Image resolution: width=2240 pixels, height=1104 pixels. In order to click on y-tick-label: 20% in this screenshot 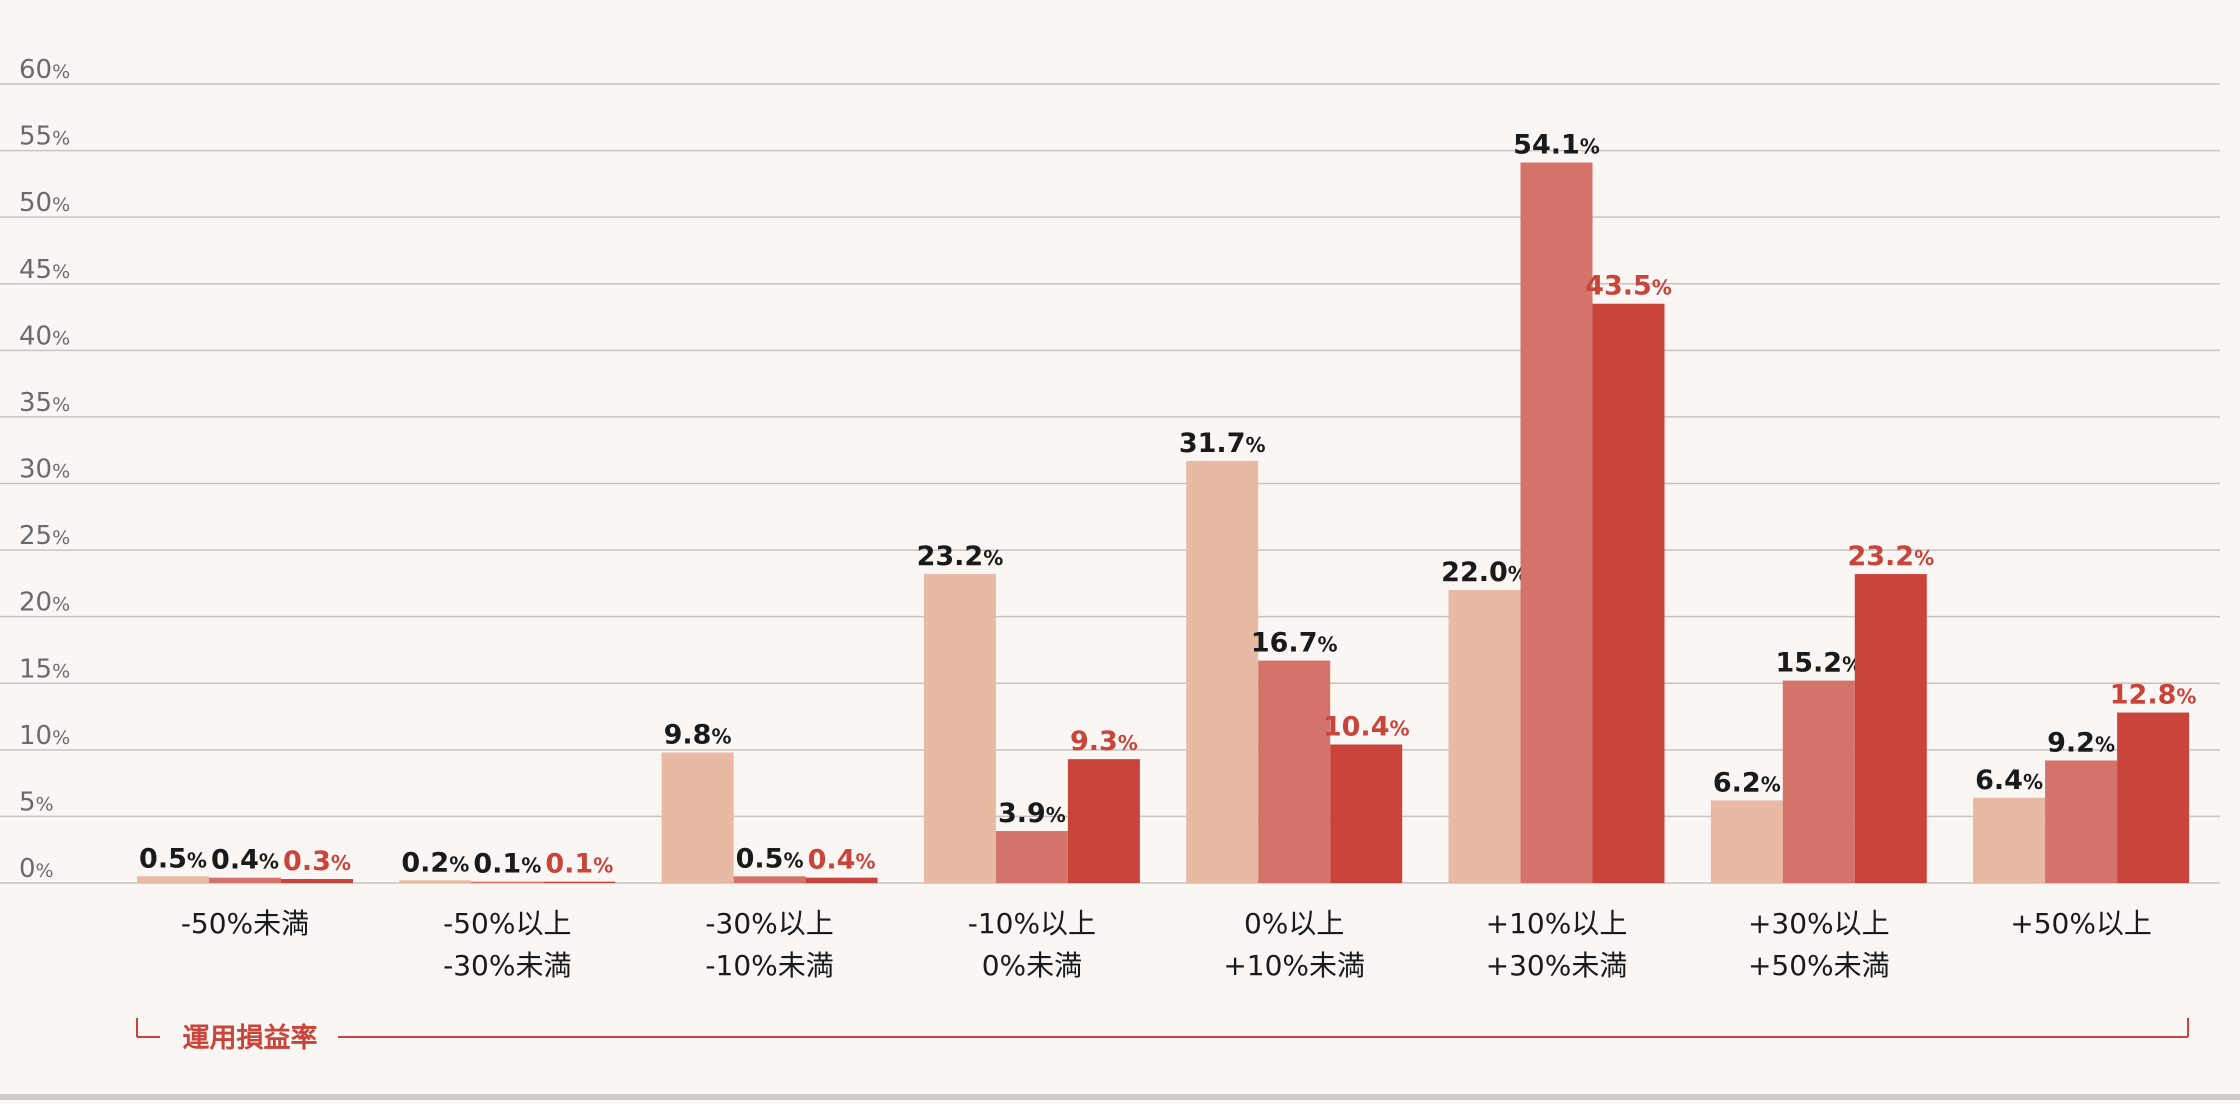, I will do `click(44, 603)`.